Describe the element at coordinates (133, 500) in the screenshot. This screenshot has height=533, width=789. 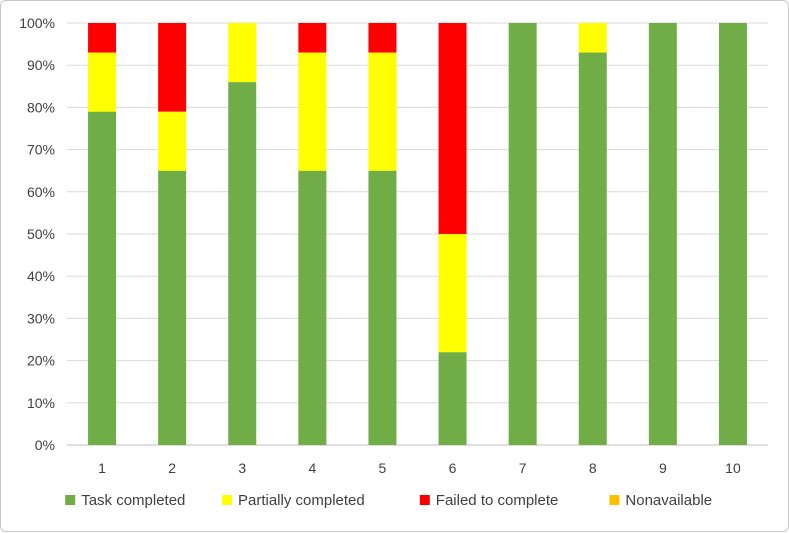
I see `legend-label-task-completed: Task completed` at that location.